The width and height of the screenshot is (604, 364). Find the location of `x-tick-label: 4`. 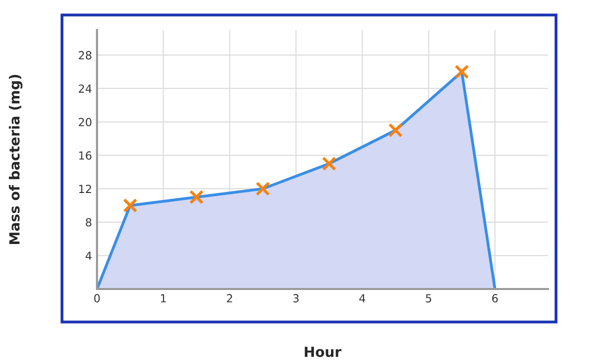

x-tick-label: 4 is located at coordinates (362, 298).